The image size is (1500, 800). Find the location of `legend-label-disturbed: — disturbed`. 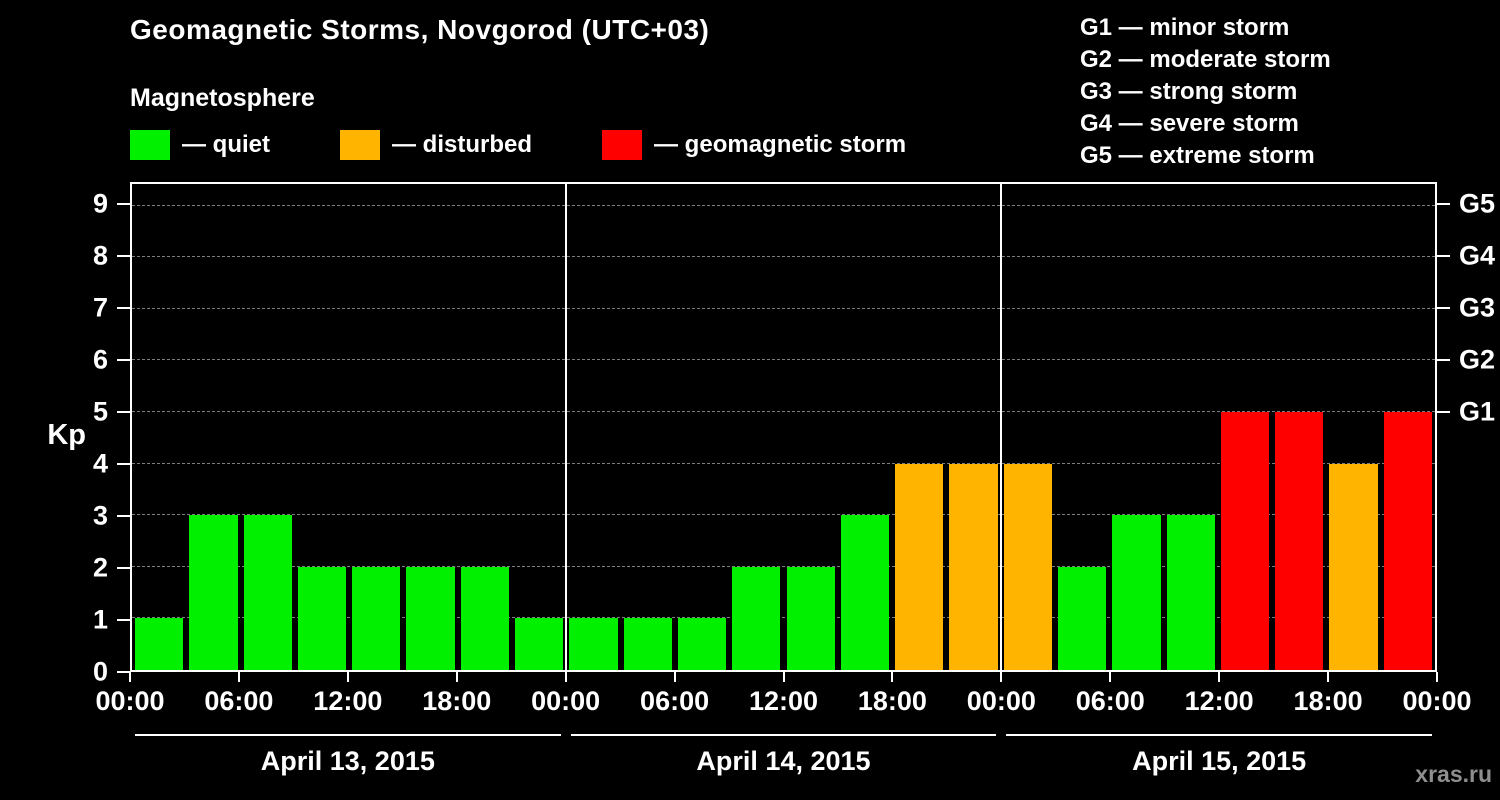

legend-label-disturbed: — disturbed is located at coordinates (462, 144).